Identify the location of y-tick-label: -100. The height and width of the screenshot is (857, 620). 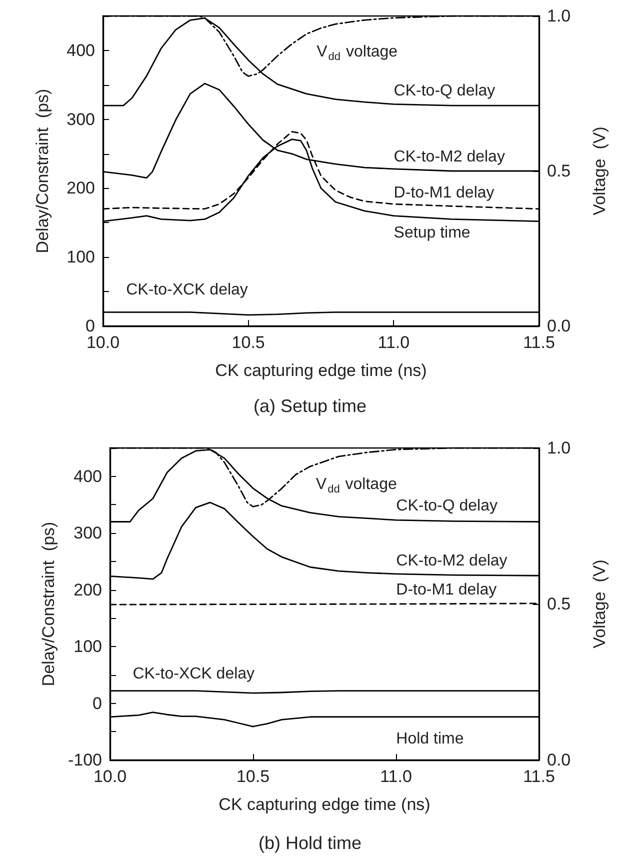
(85, 760).